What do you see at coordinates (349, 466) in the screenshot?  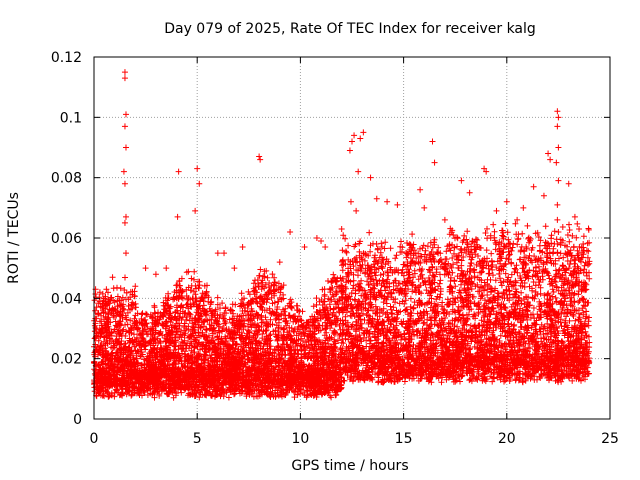 I see `x-axis-title: GPS time / hours` at bounding box center [349, 466].